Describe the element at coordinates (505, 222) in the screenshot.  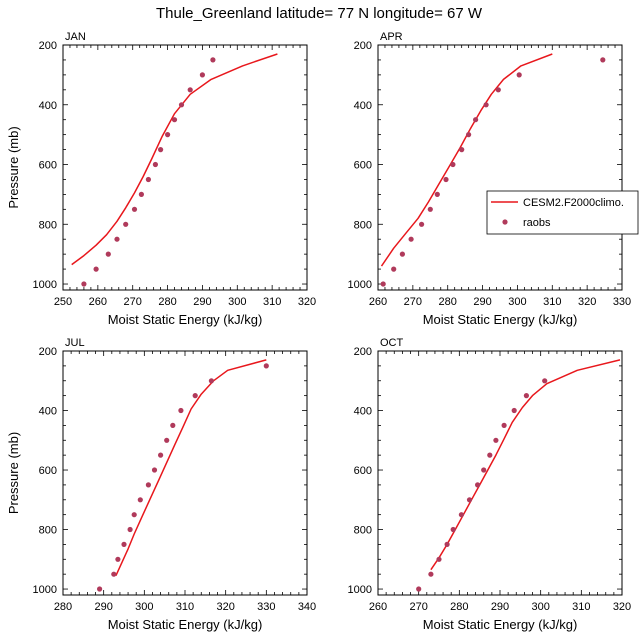
I see `legend-marker-swatch` at that location.